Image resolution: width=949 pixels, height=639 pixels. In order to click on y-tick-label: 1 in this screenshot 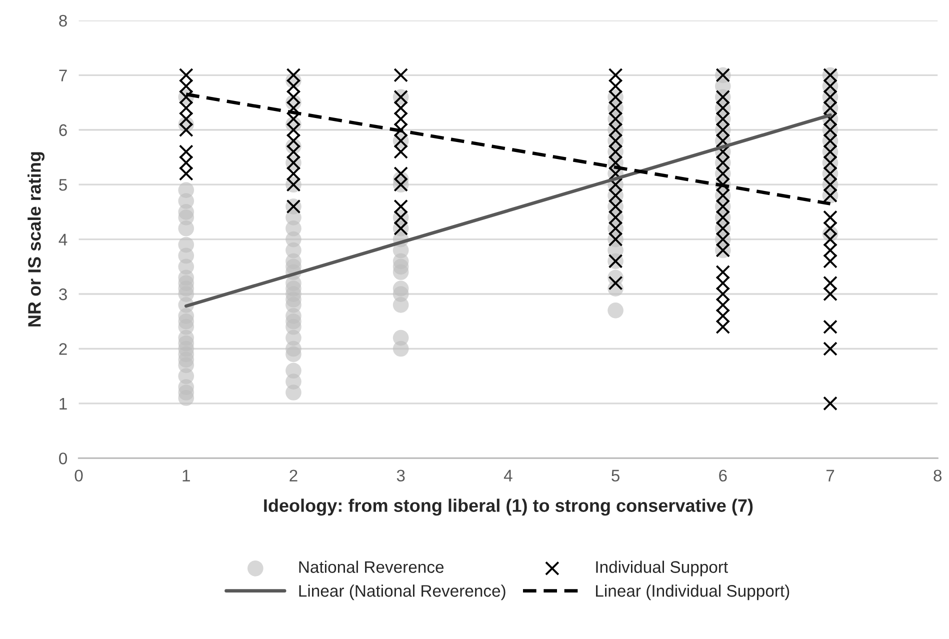, I will do `click(63, 404)`.